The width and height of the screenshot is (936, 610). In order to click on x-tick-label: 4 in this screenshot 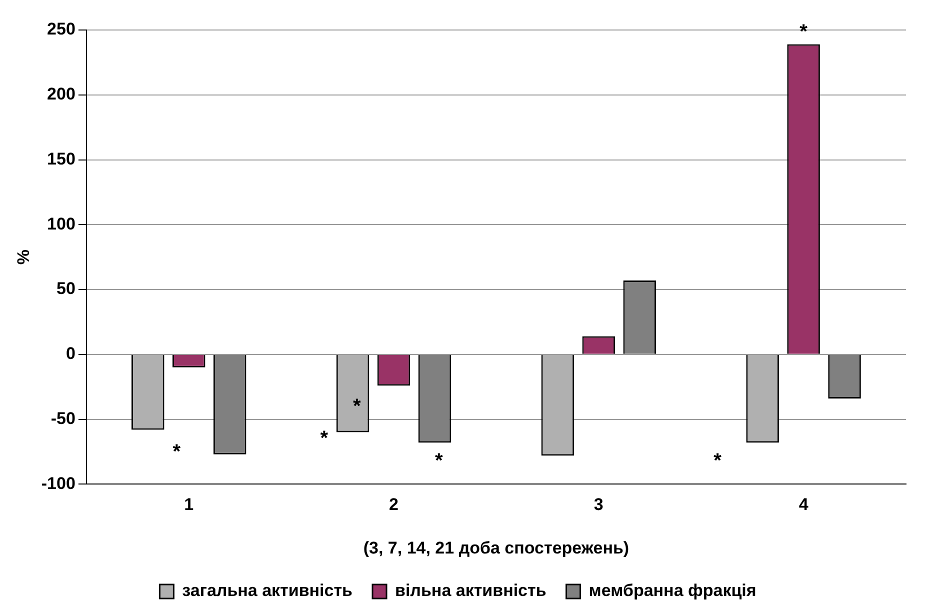, I will do `click(803, 504)`.